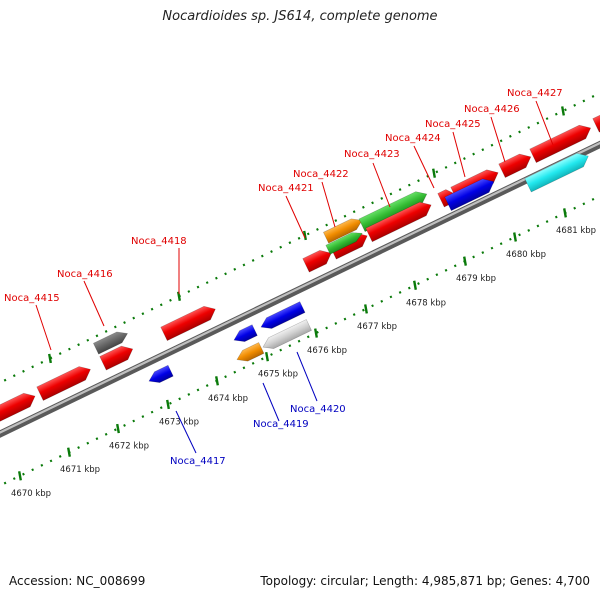 Image resolution: width=600 pixels, height=600 pixels. Describe the element at coordinates (80, 470) in the screenshot. I see `kbp-tick-label: 4671 kbp` at that location.